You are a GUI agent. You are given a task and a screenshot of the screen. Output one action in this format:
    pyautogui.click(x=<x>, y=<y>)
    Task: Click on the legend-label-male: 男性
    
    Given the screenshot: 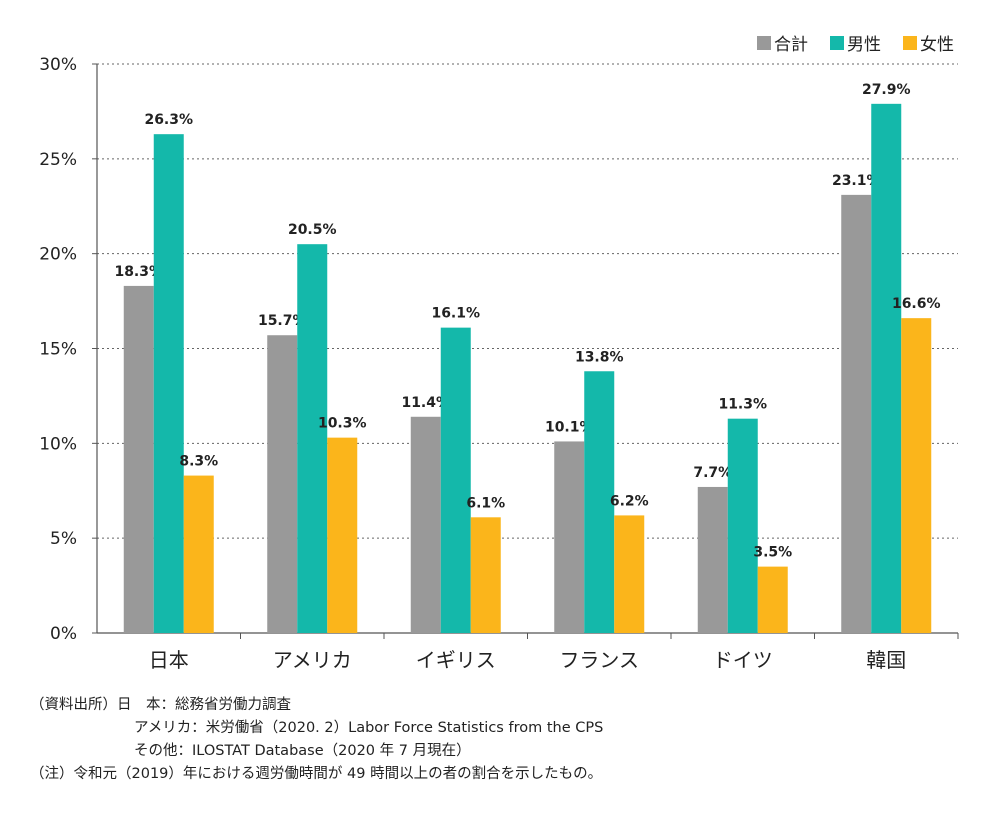 What is the action you would take?
    pyautogui.click(x=864, y=45)
    